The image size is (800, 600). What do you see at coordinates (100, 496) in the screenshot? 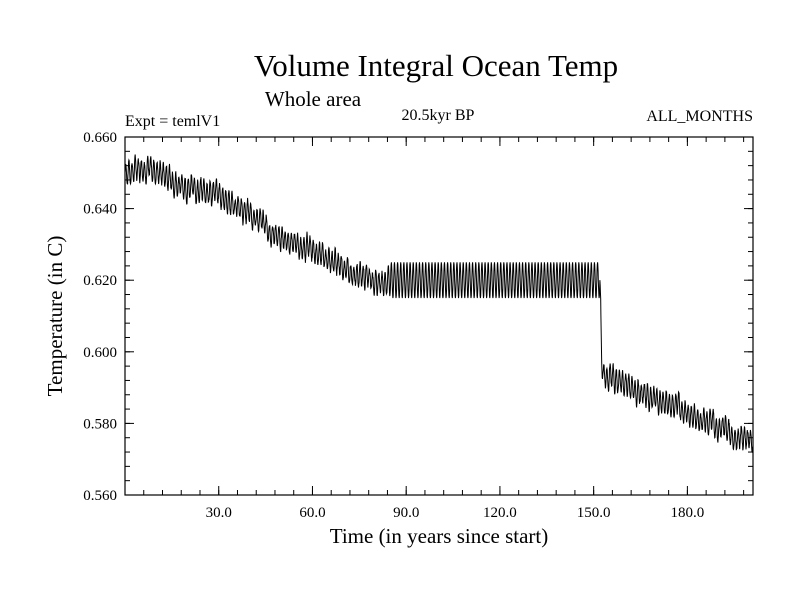
I see `y-tick-label: 0.560` at bounding box center [100, 496].